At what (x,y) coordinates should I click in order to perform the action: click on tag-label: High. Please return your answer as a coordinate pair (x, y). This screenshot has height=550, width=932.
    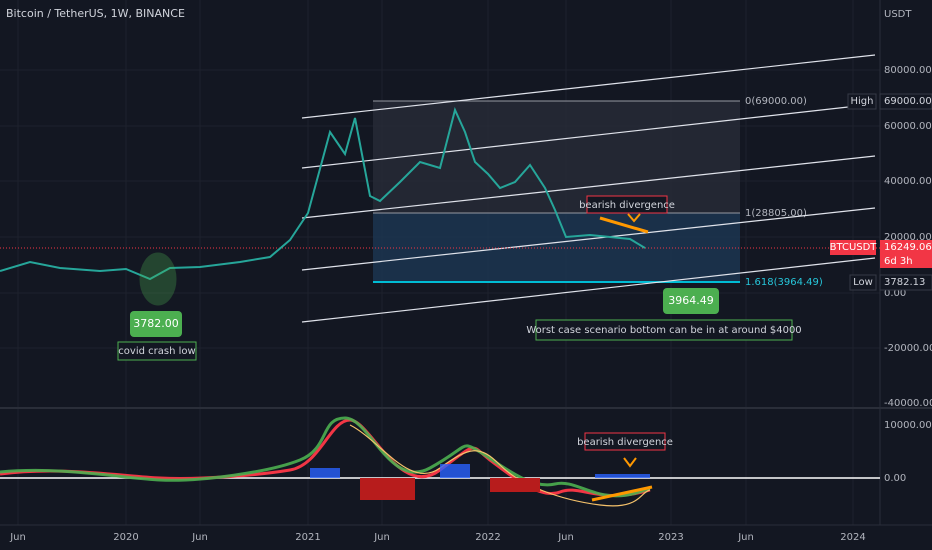
    Looking at the image, I should click on (862, 101).